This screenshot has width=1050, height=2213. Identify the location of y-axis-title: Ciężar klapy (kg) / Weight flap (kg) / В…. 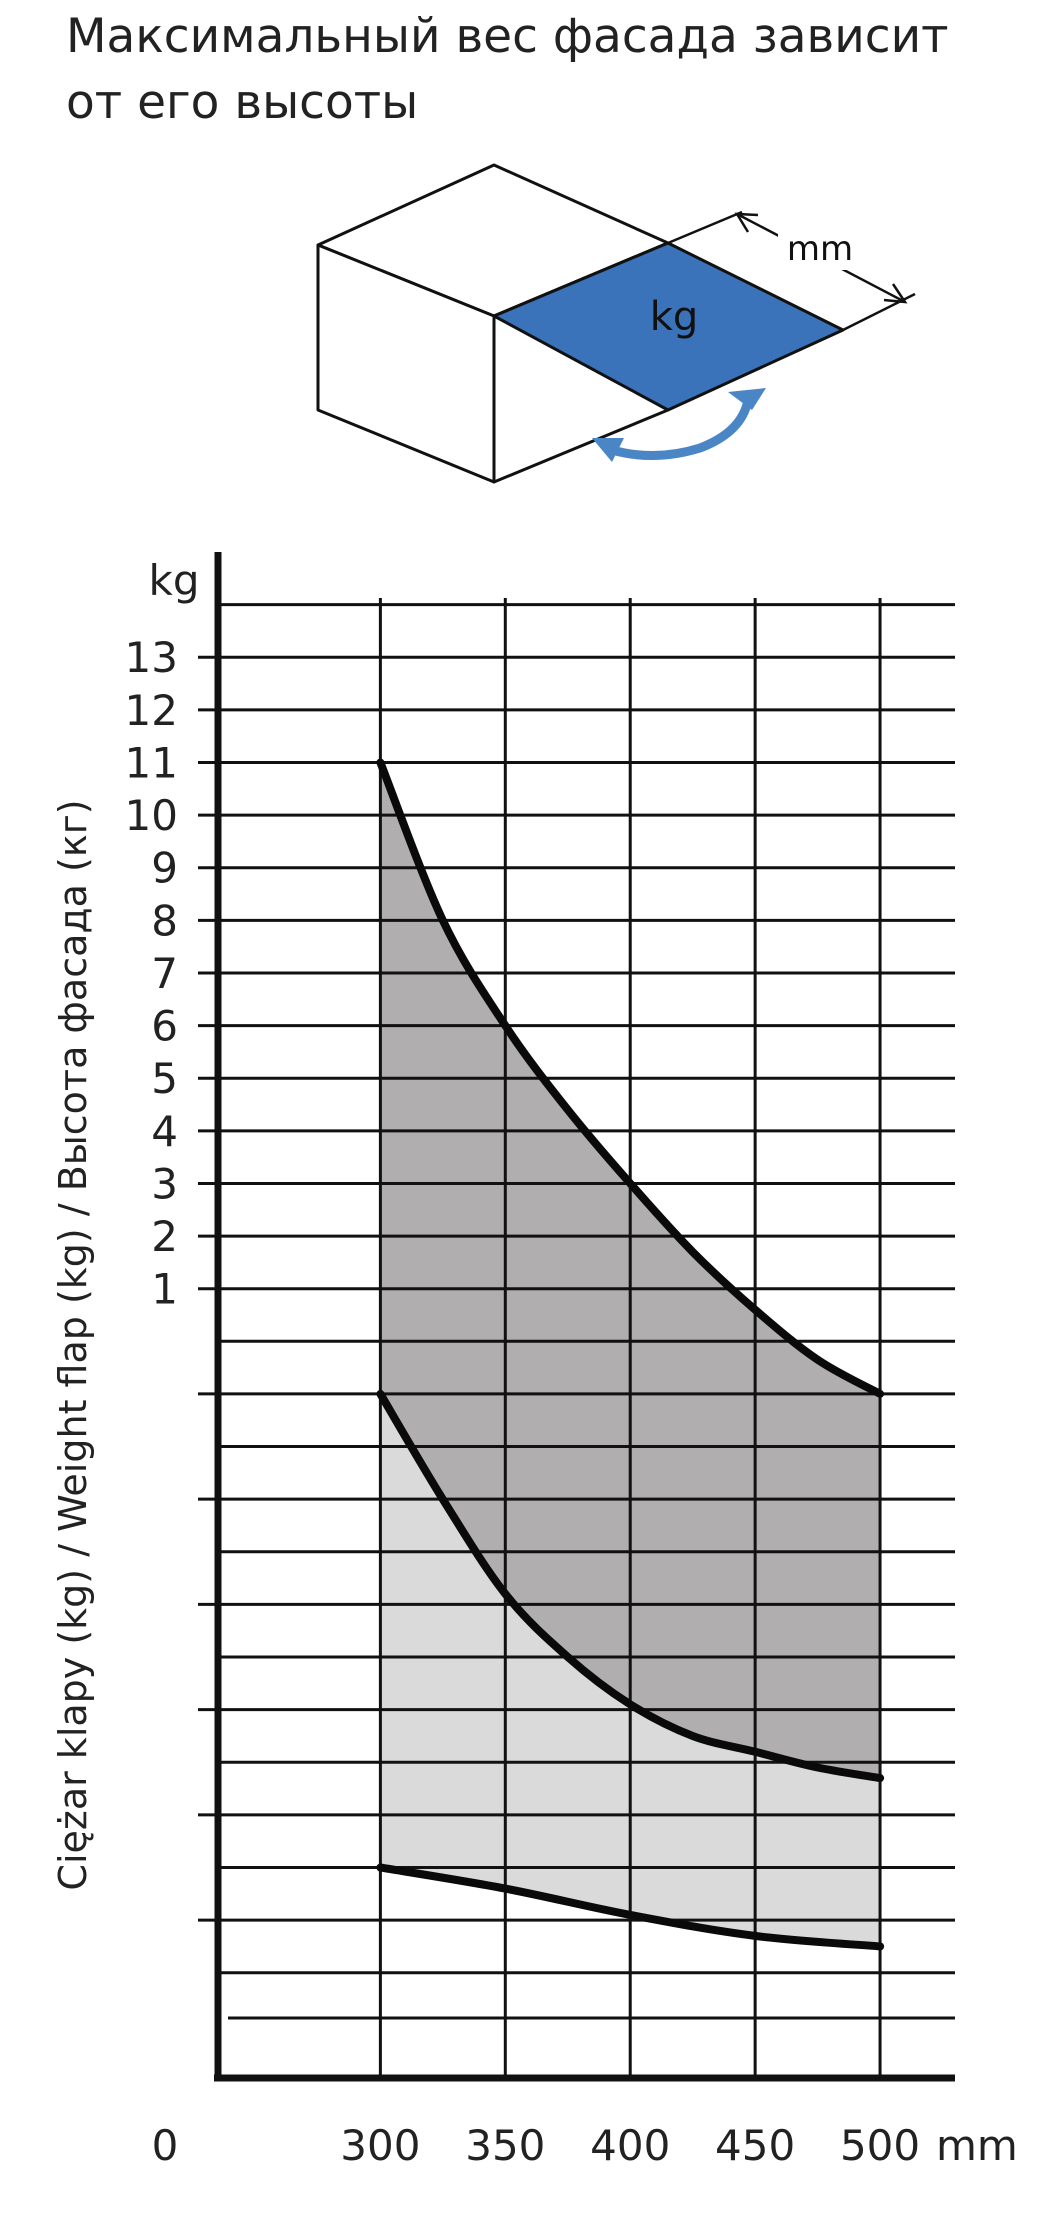
(73, 1344).